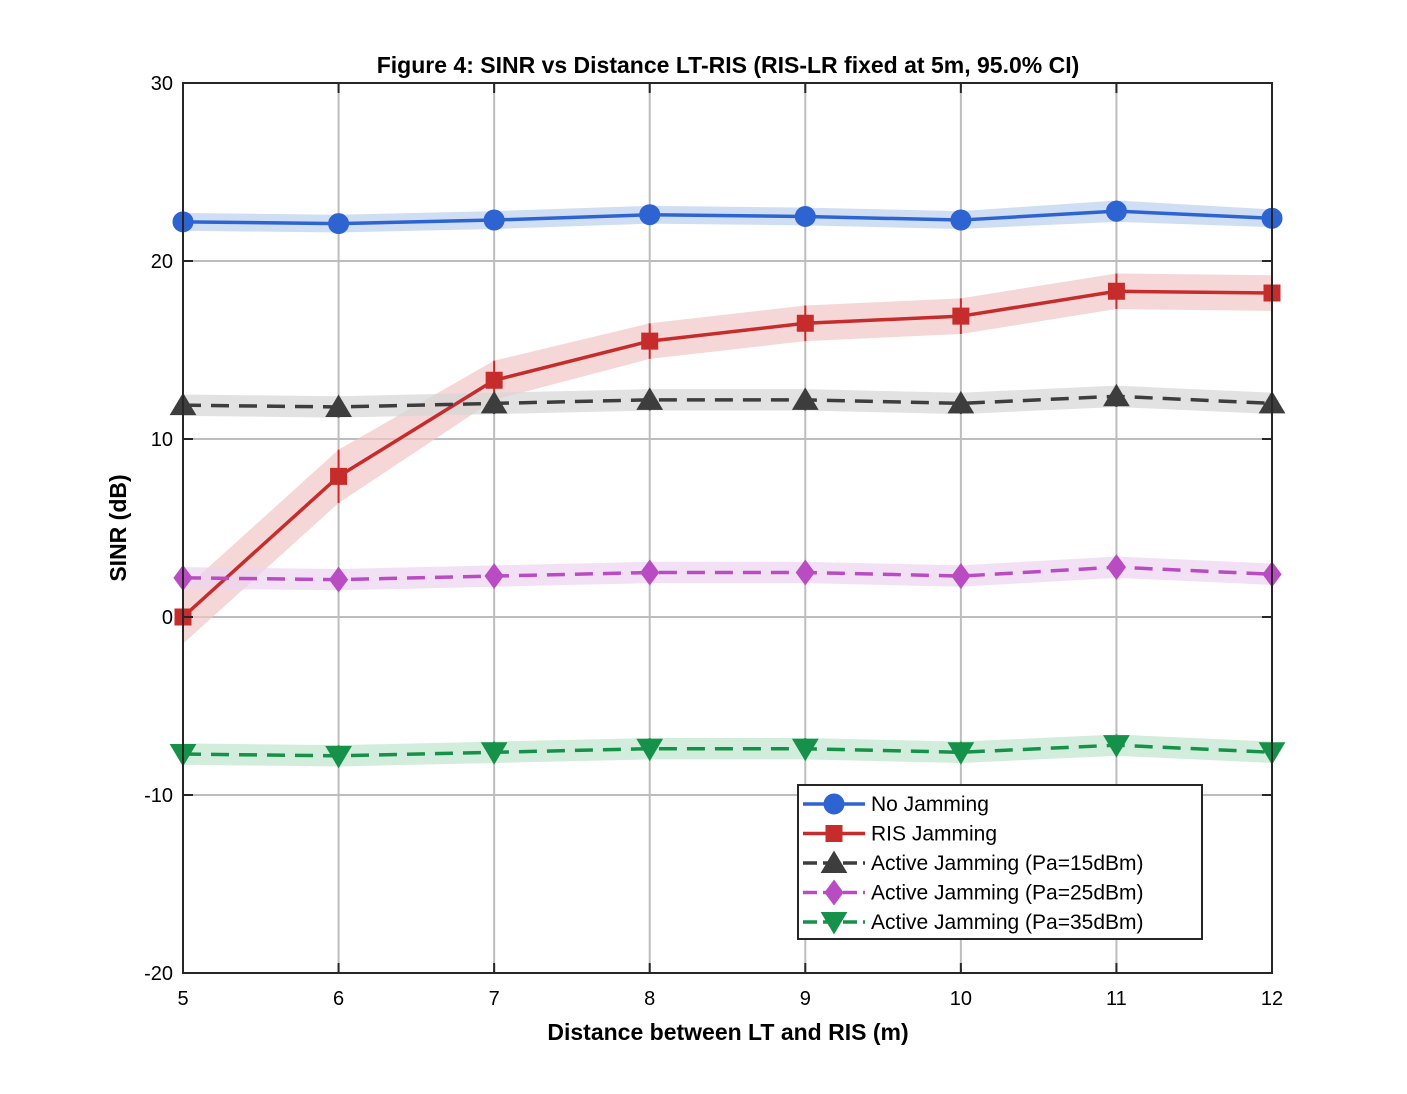  Describe the element at coordinates (727, 1032) in the screenshot. I see `x-axis-label: Distance between LT and RIS (m)` at that location.